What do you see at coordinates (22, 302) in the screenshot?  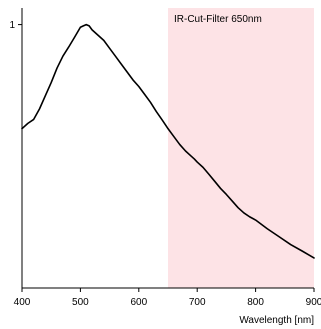 I see `x-tick-label-400: 400` at bounding box center [22, 302].